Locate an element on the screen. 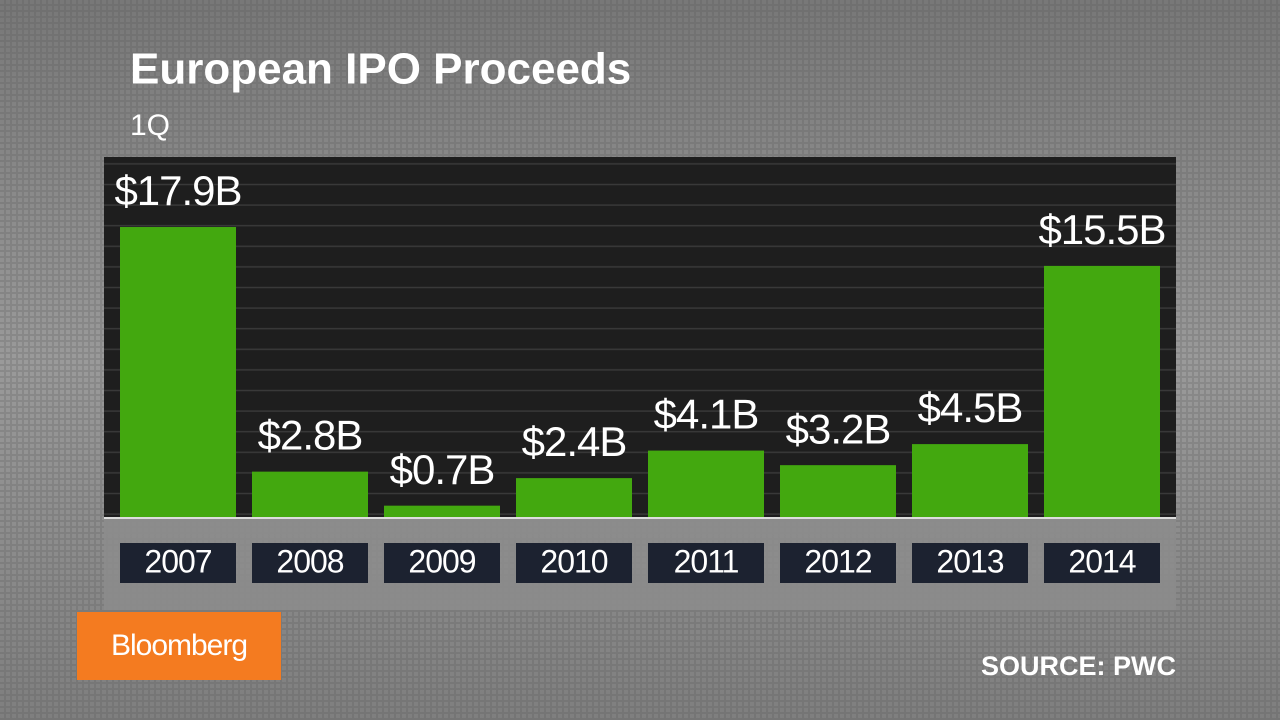  x-tick-label: 2007 is located at coordinates (177, 561).